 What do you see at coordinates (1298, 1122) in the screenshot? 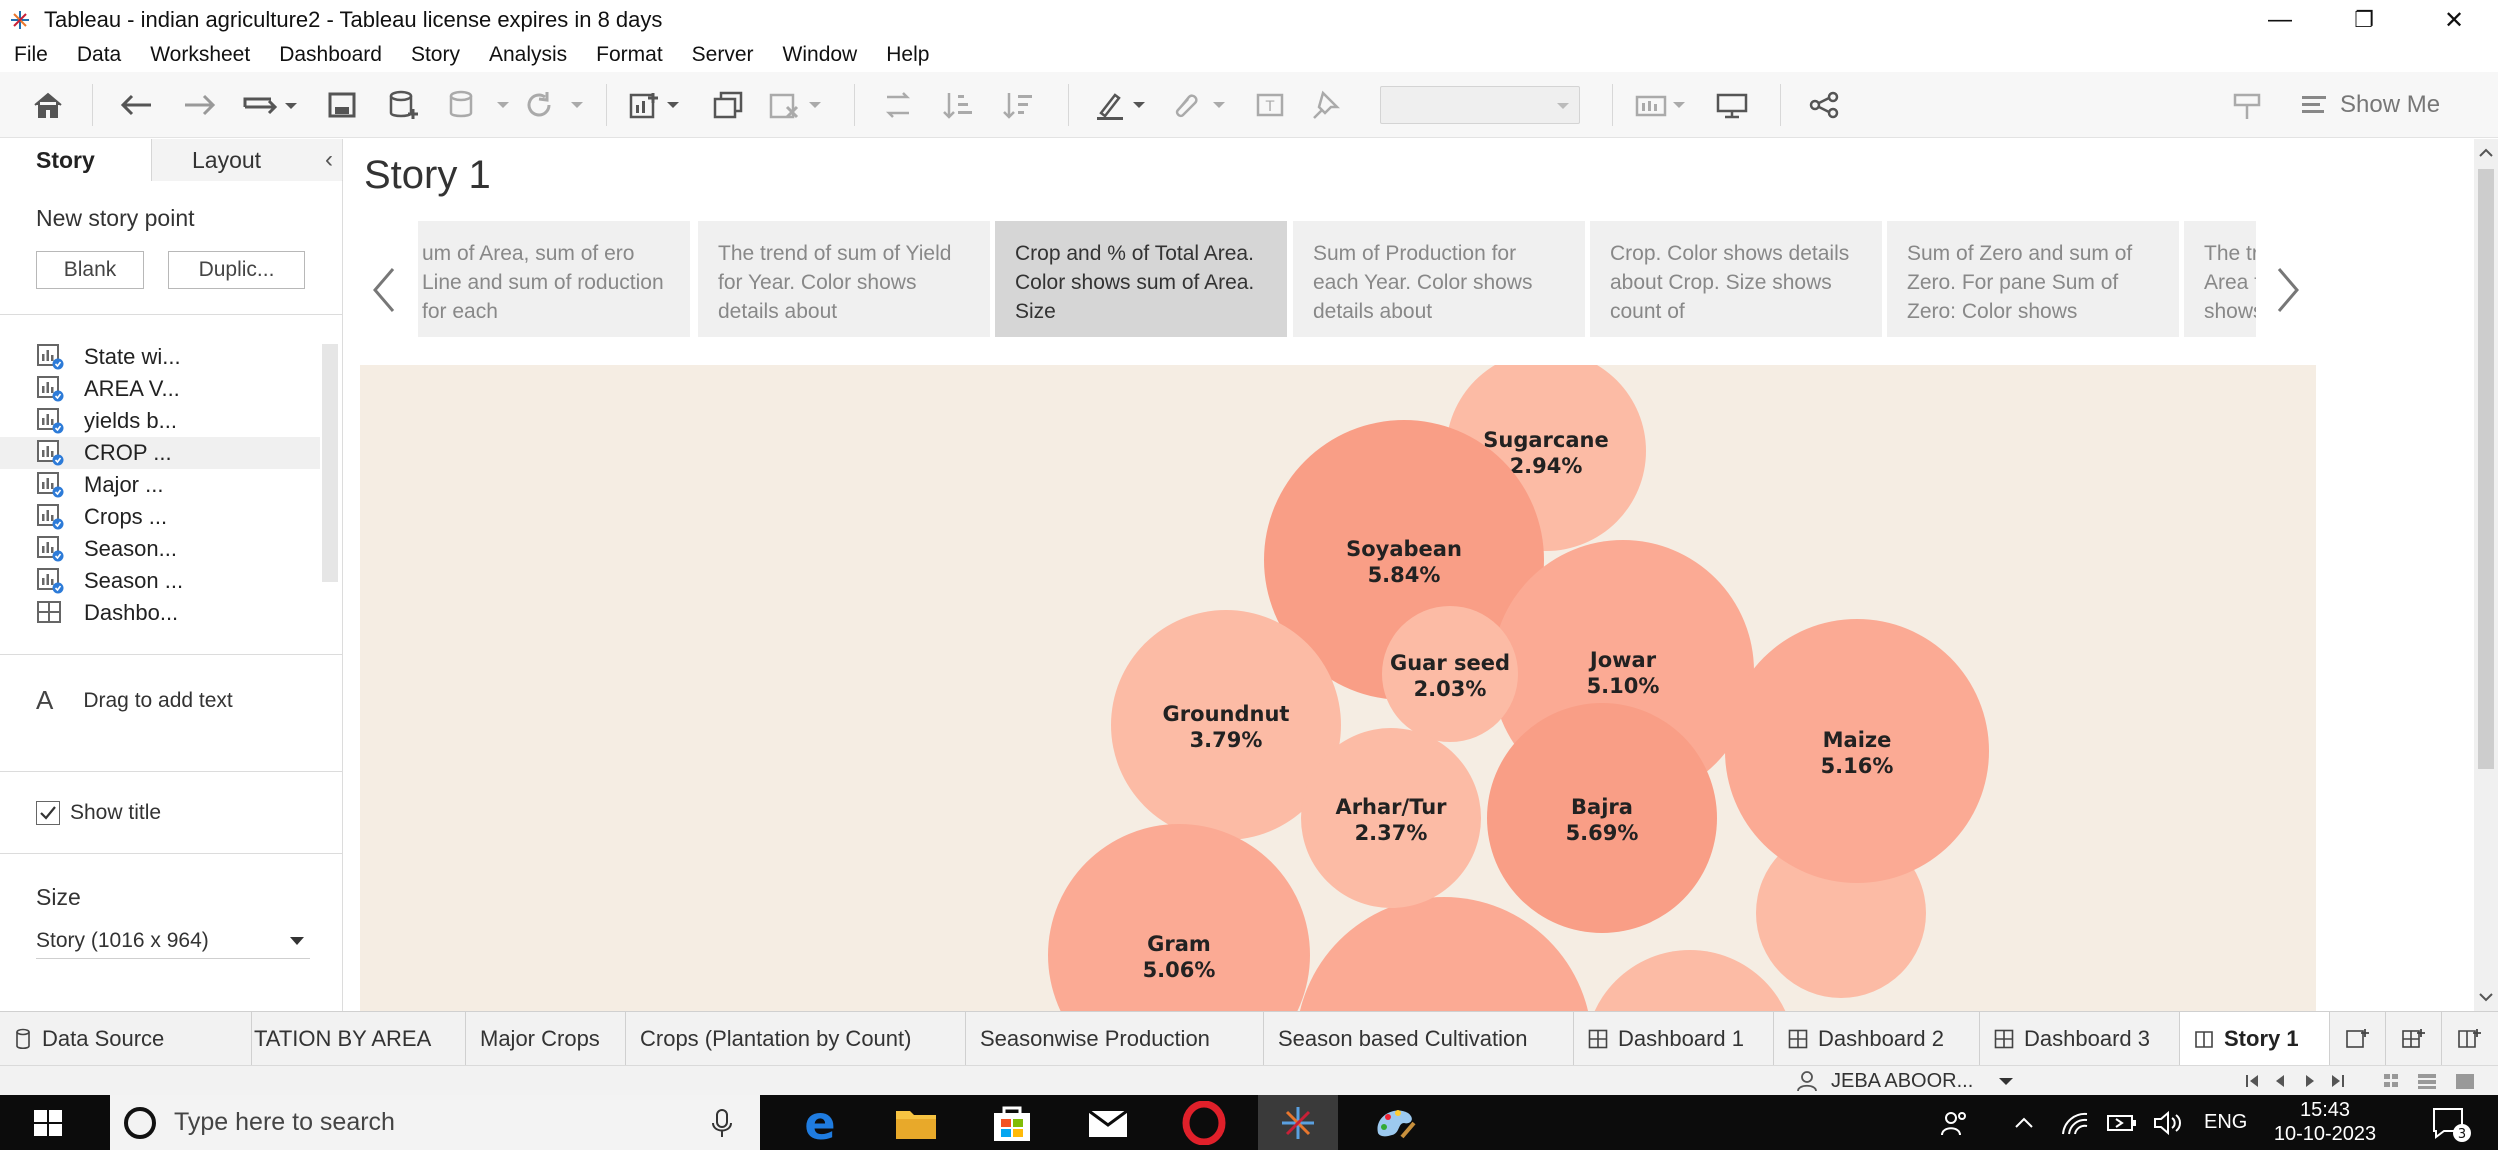
I see `tableau-taskbar-icon` at bounding box center [1298, 1122].